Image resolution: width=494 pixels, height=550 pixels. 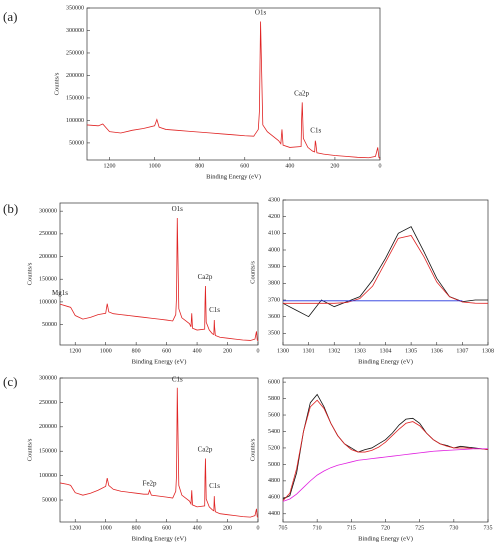 I want to click on y-tick-label: 5400, so click(x=274, y=432).